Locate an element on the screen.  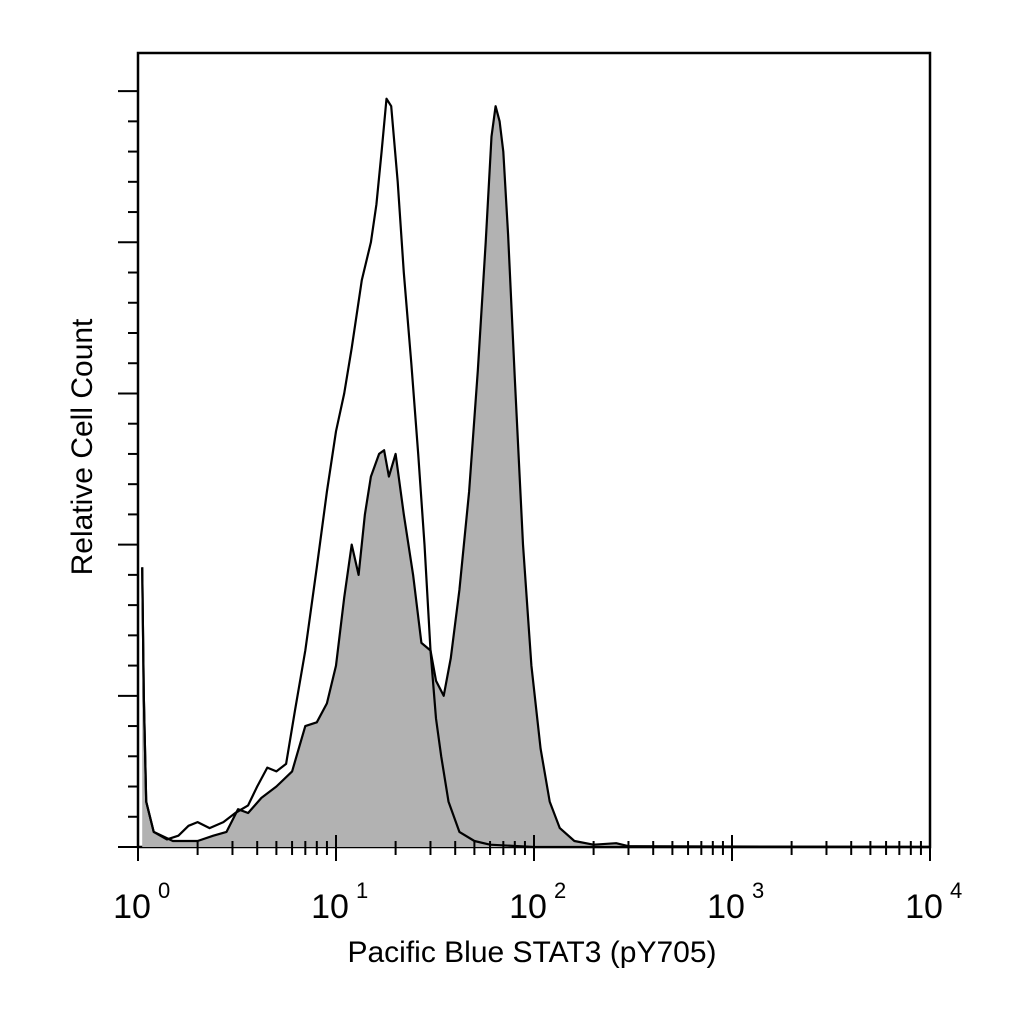
x-tick-label-0: 10 0 is located at coordinates (141, 902).